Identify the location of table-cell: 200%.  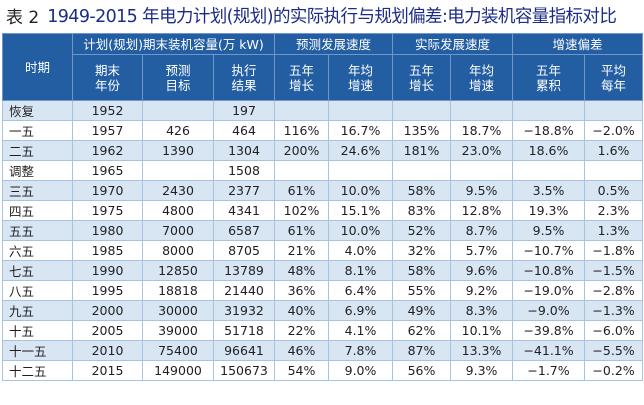
(301, 150).